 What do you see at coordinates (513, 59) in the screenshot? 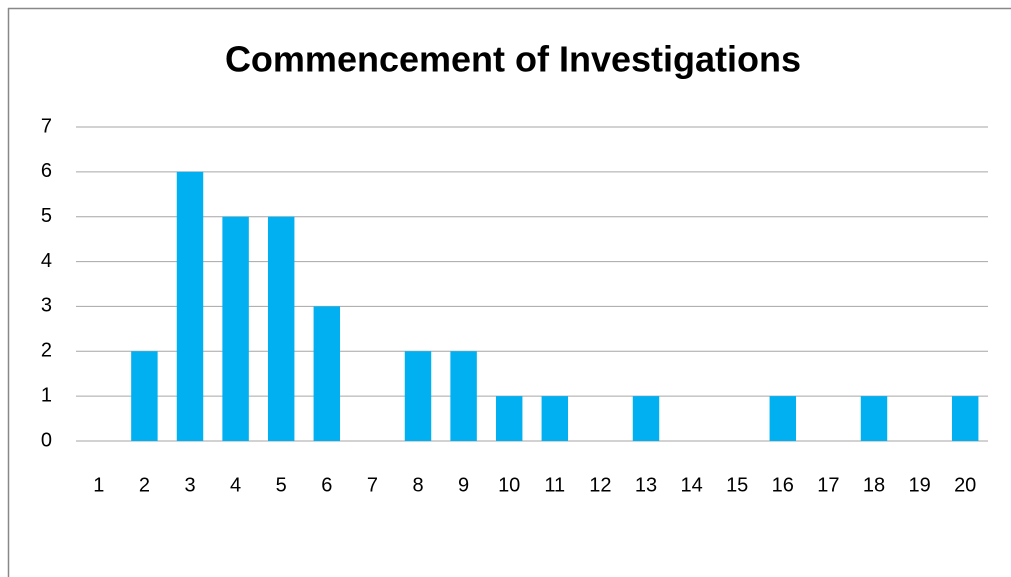
I see `chart-title: Commencement of Investigations` at bounding box center [513, 59].